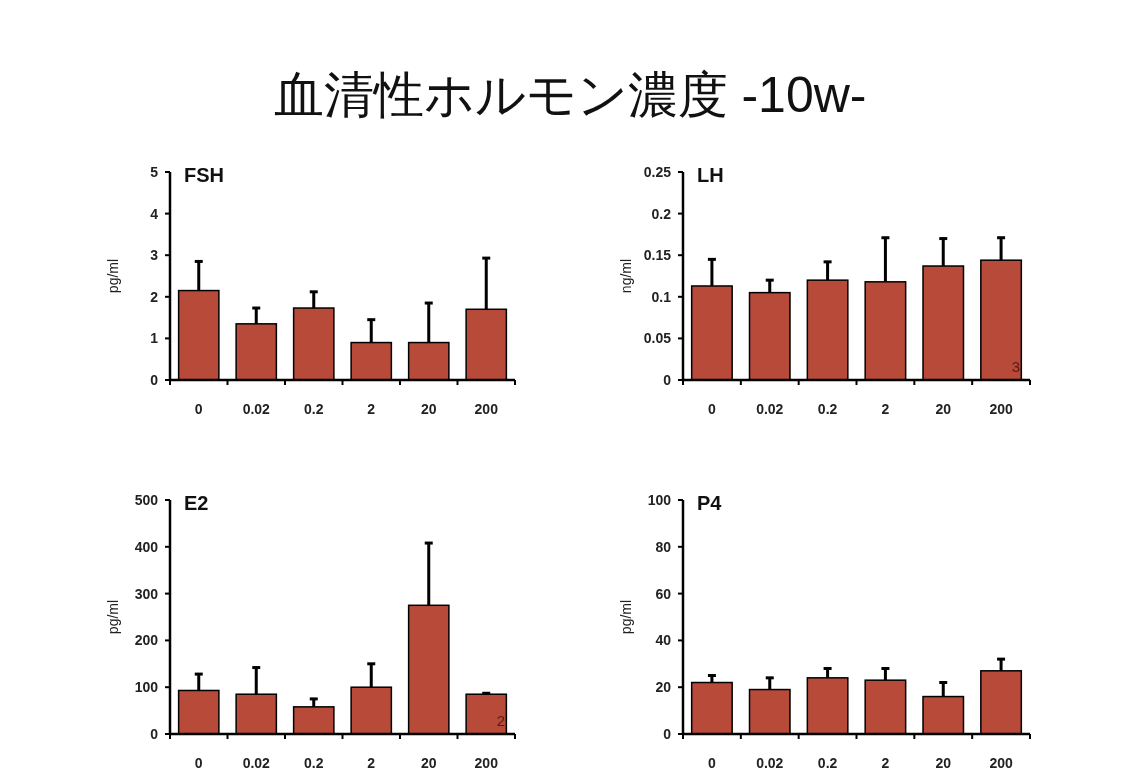 This screenshot has height=782, width=1140. Describe the element at coordinates (204, 175) in the screenshot. I see `chart-title: FSH` at that location.